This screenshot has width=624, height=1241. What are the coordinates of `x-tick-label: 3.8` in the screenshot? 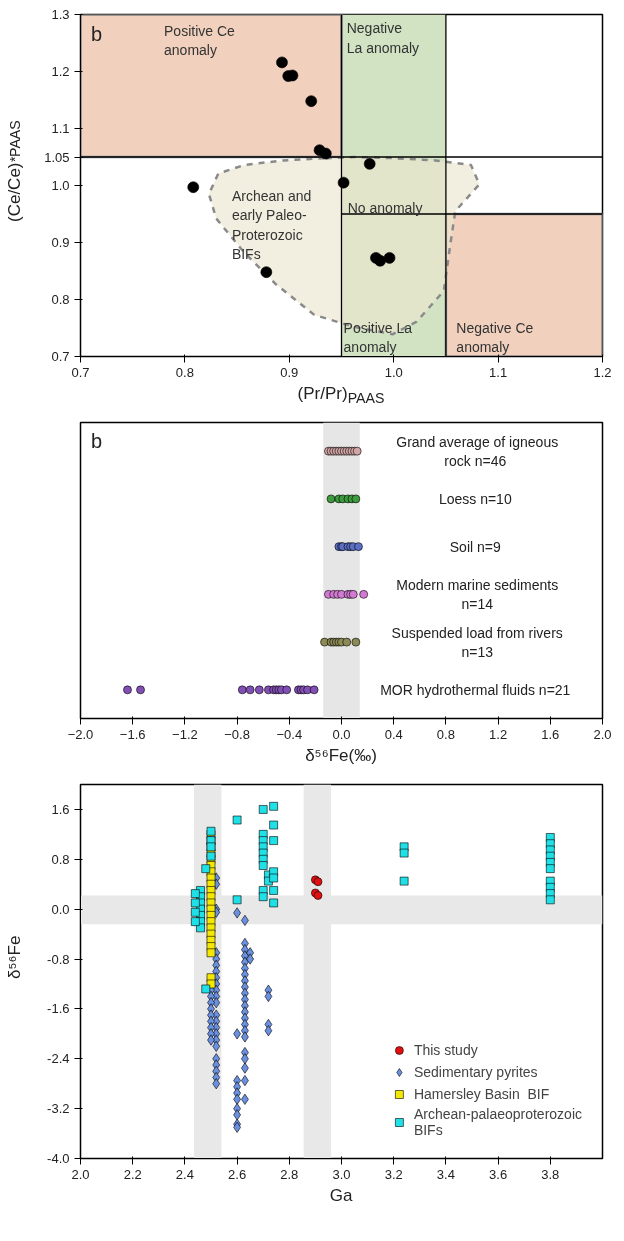 It's located at (550, 1174).